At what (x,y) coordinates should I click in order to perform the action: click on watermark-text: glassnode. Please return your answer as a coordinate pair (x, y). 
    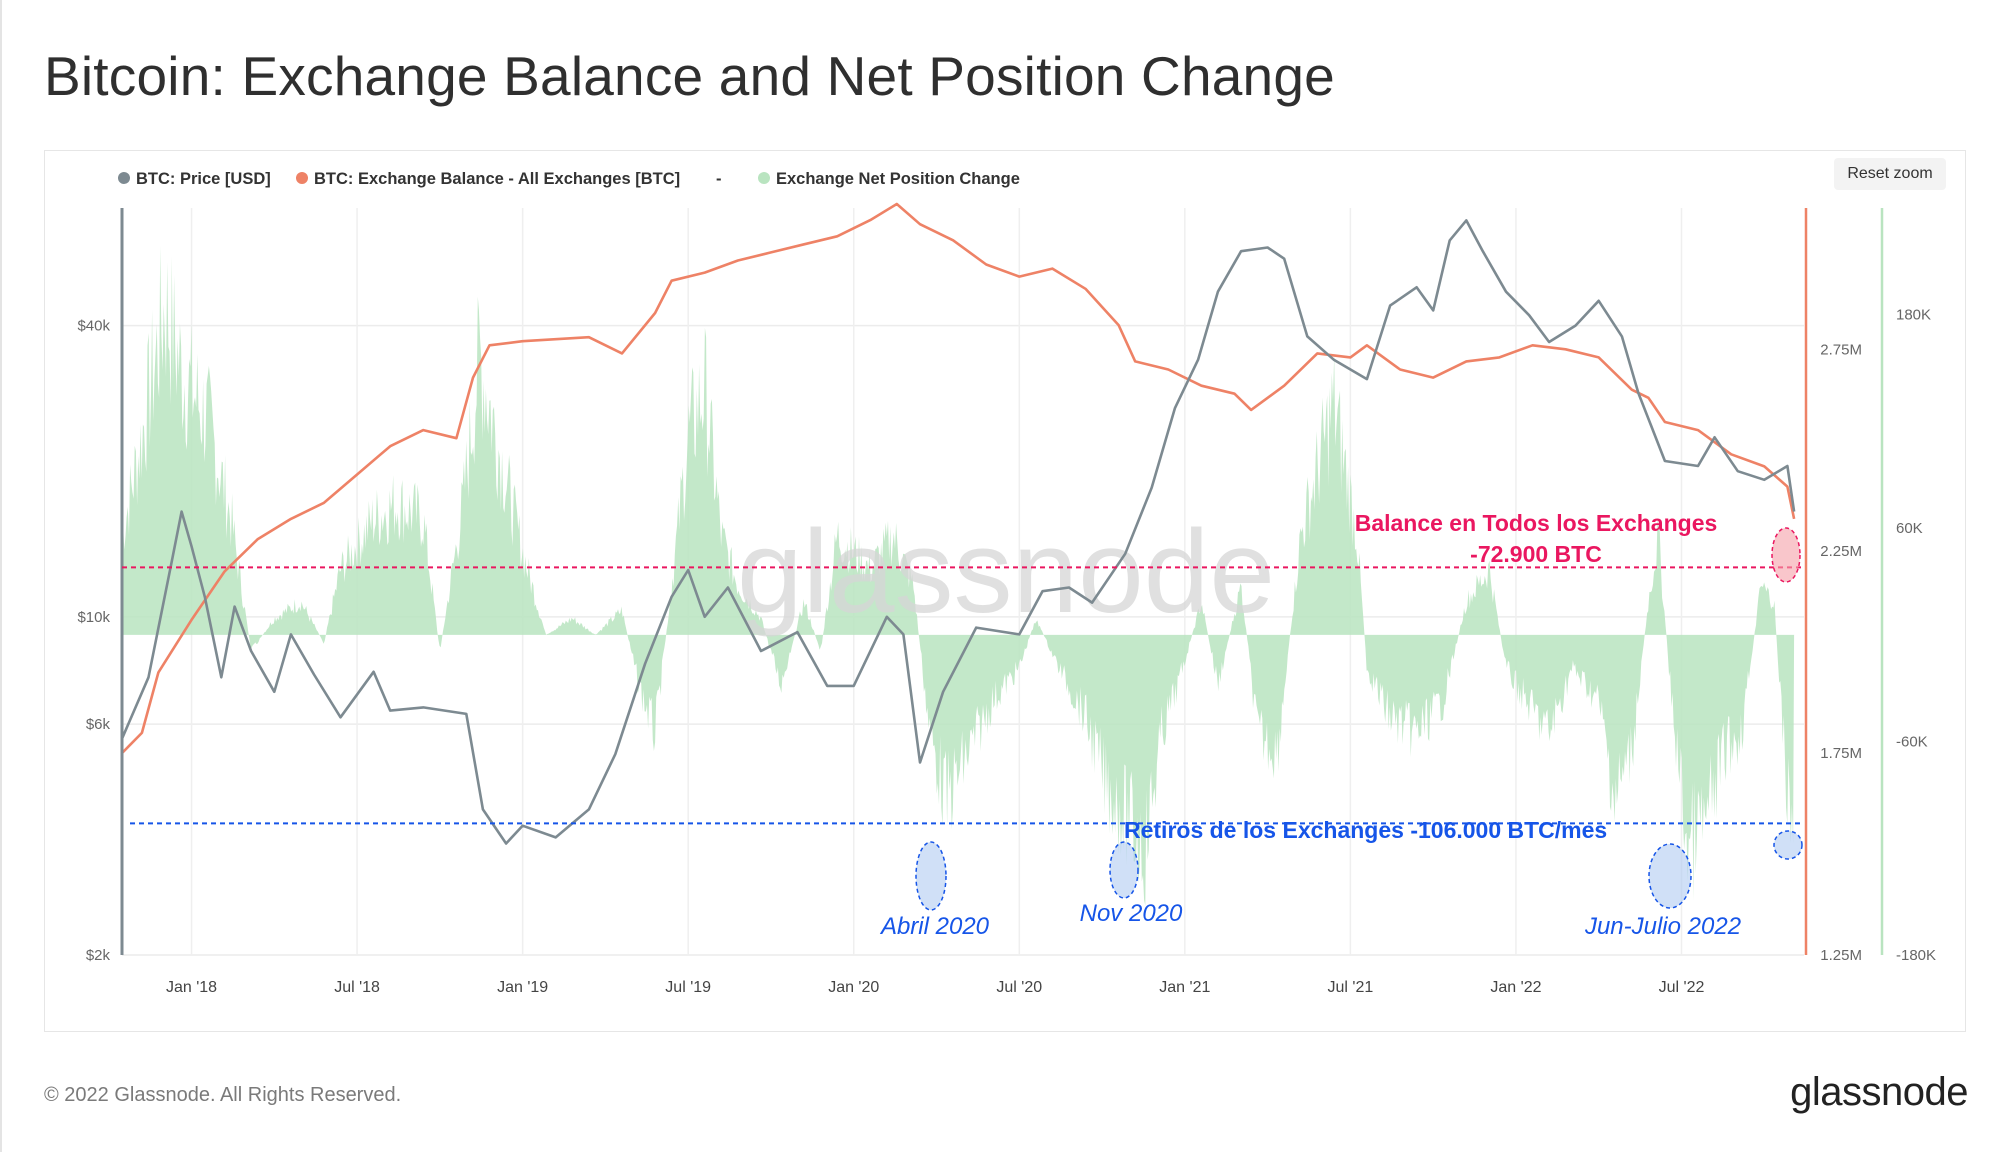
    Looking at the image, I should click on (1006, 572).